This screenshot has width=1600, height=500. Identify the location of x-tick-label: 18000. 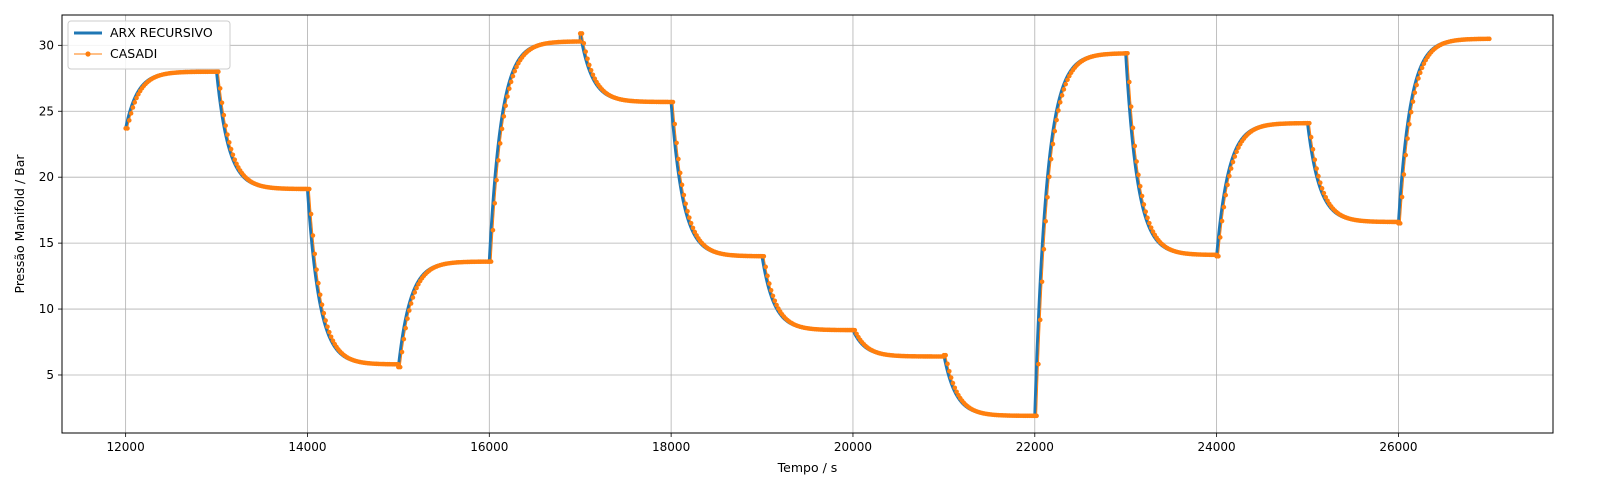
(671, 447).